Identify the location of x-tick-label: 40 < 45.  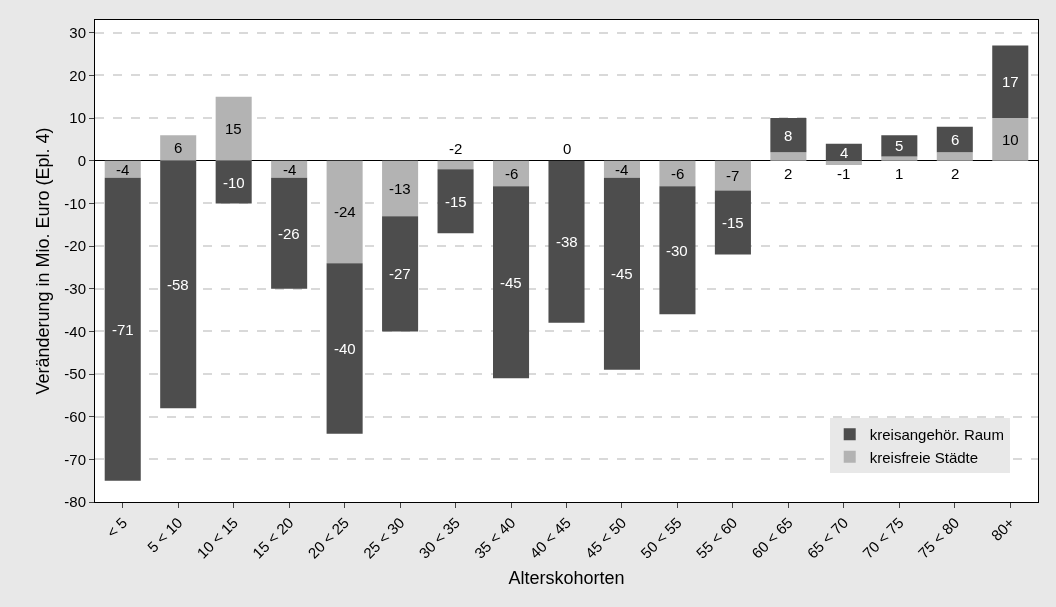
(550, 537).